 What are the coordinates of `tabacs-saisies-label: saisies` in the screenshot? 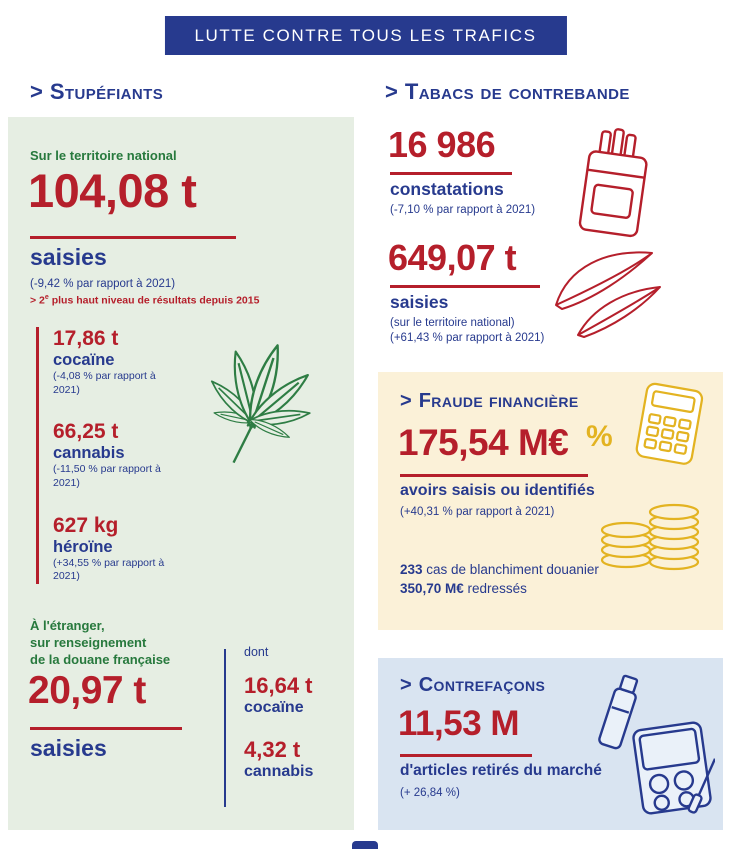 It's located at (419, 302).